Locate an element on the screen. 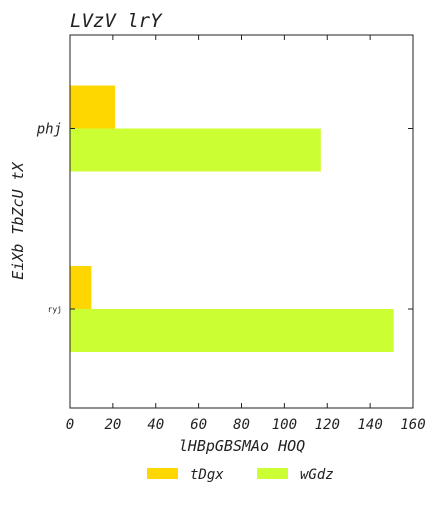 This screenshot has height=511, width=438. bar-tDgx-ryj is located at coordinates (81, 287).